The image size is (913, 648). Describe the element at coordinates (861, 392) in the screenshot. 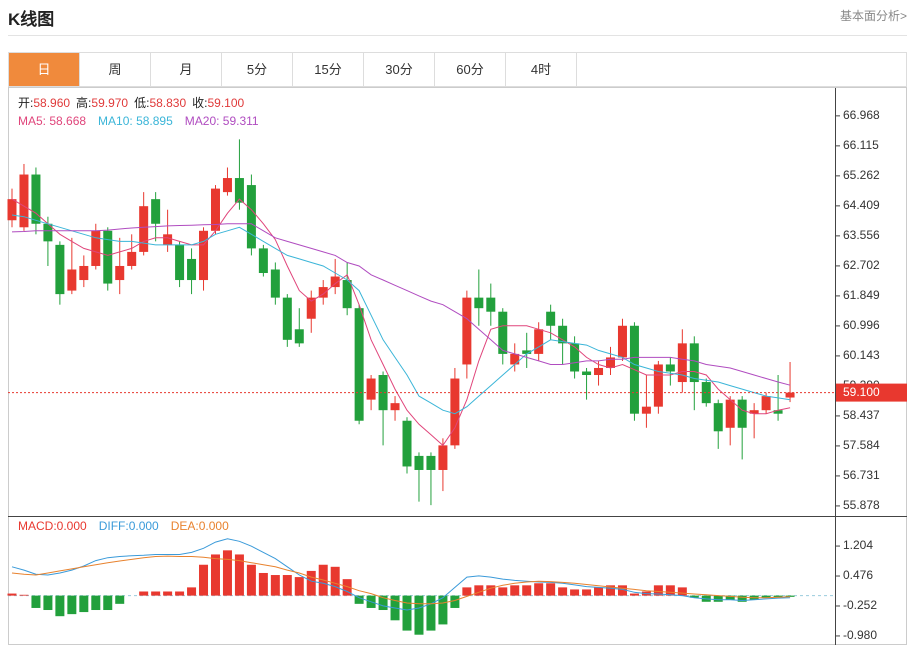

I see `last-price-label: 59.100` at that location.